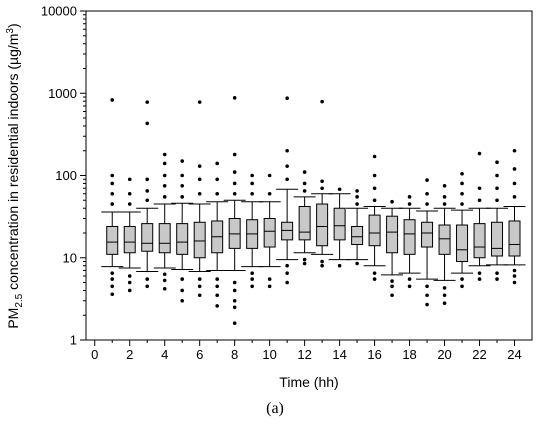  What do you see at coordinates (10, 31) in the screenshot?
I see `y-axis-title-sup: 3` at bounding box center [10, 31].